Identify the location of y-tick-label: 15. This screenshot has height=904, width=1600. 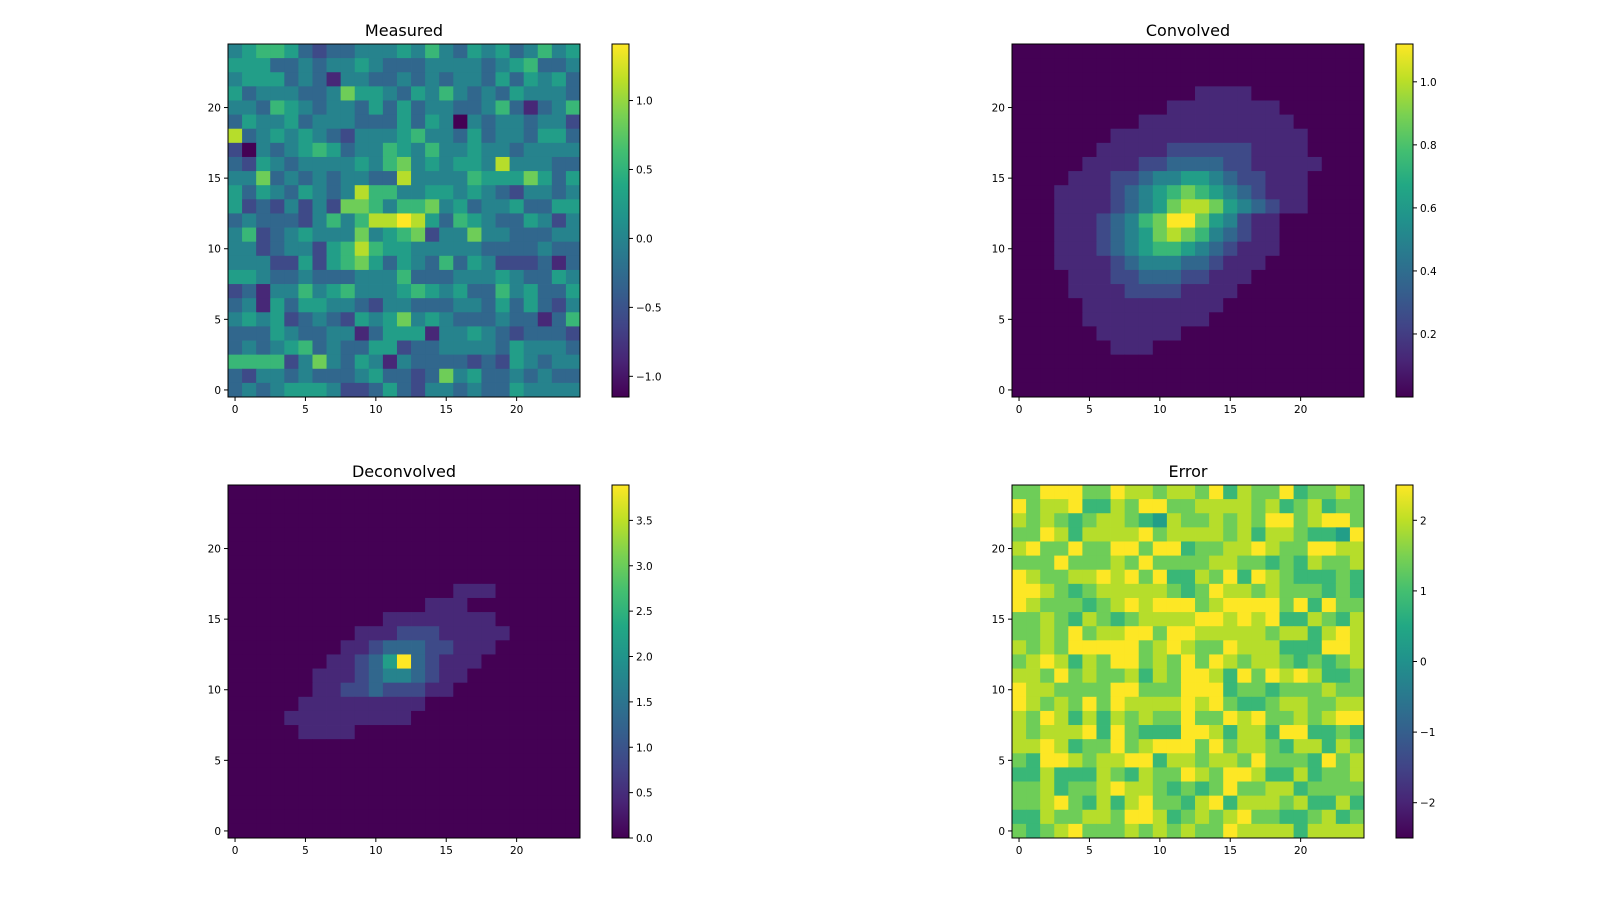
(214, 620).